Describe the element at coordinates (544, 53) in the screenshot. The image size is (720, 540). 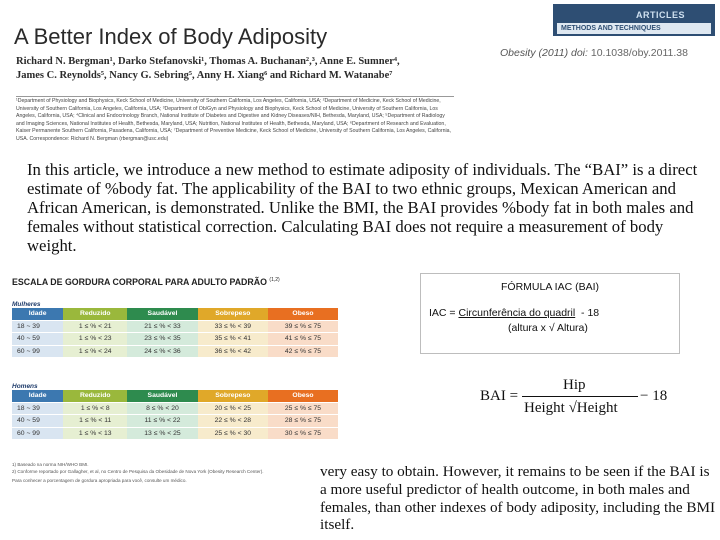
I see `citation-journal: Obesity (2011) doi:` at that location.